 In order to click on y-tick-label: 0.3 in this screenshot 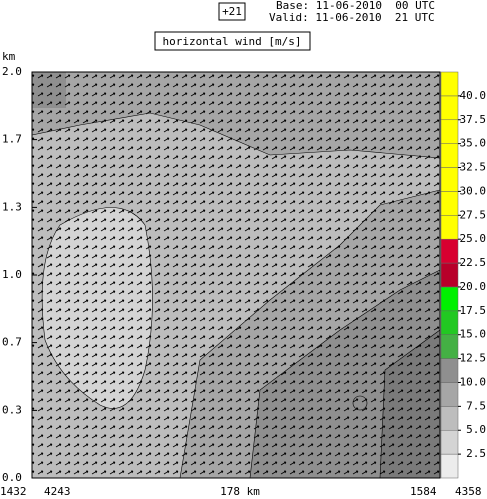, I will do `click(12, 409)`.